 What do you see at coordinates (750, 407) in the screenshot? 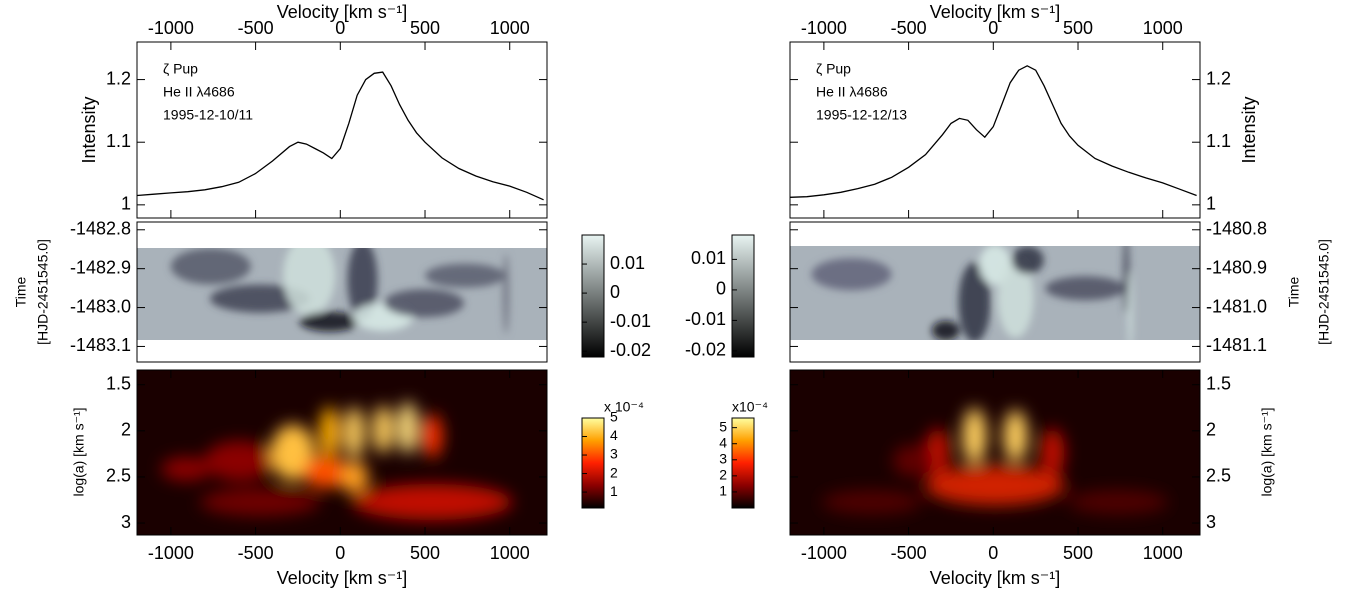
I see `colorbar-unit: x10⁻⁴` at bounding box center [750, 407].